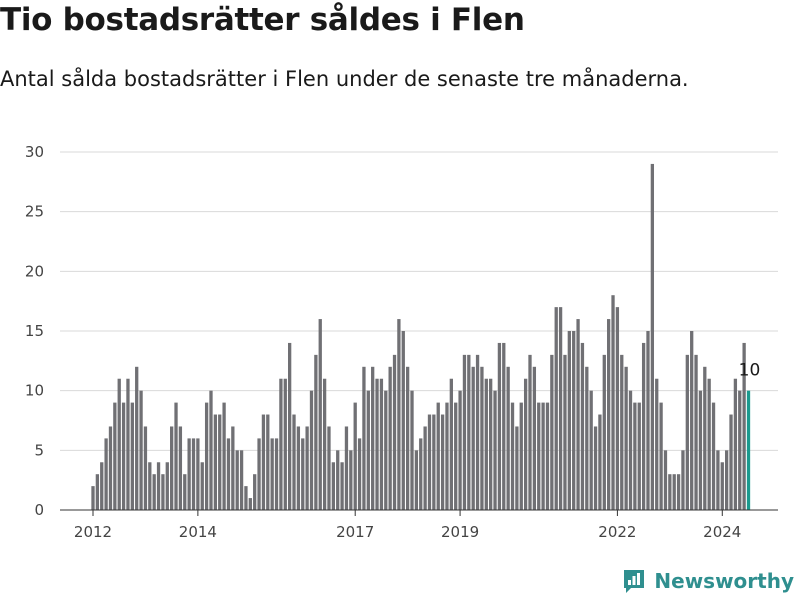 The image size is (800, 600). Describe the element at coordinates (262, 20) in the screenshot. I see `chart-title: Tio bostadsrätter såldes i Flen` at that location.